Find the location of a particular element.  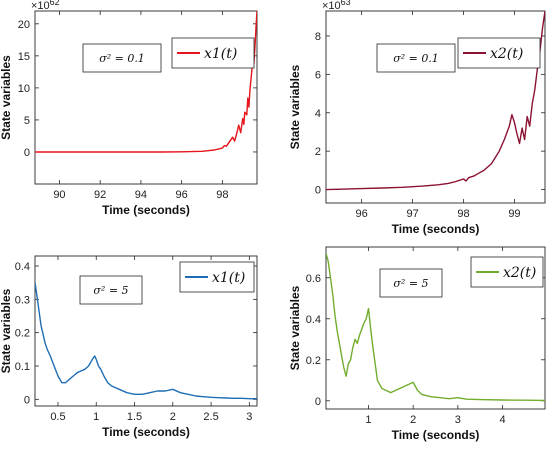

y-tick-label: 2 is located at coordinates (318, 152).